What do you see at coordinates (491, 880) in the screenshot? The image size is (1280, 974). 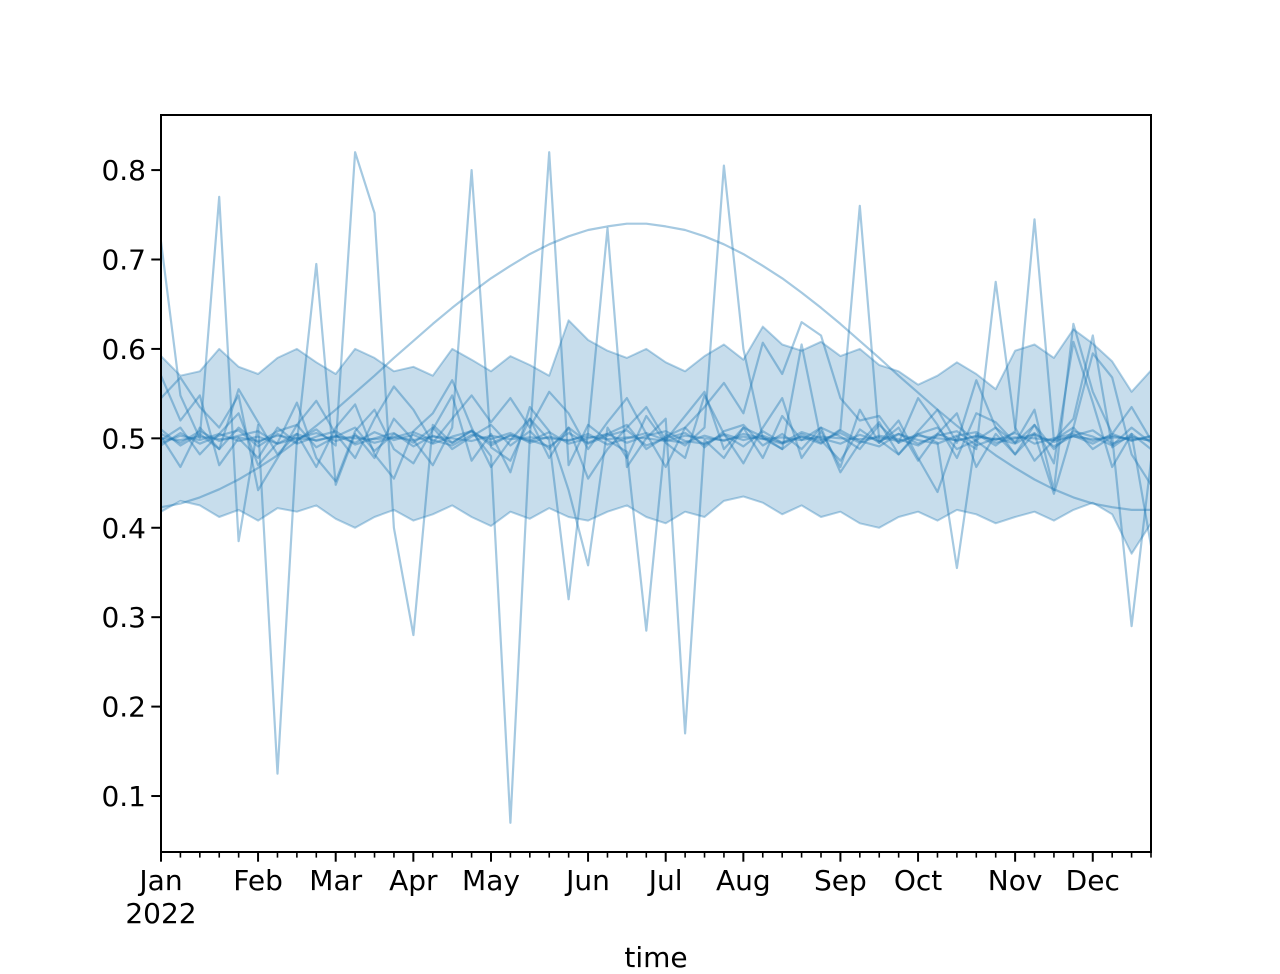 I see `x-tick-label-may: May` at bounding box center [491, 880].